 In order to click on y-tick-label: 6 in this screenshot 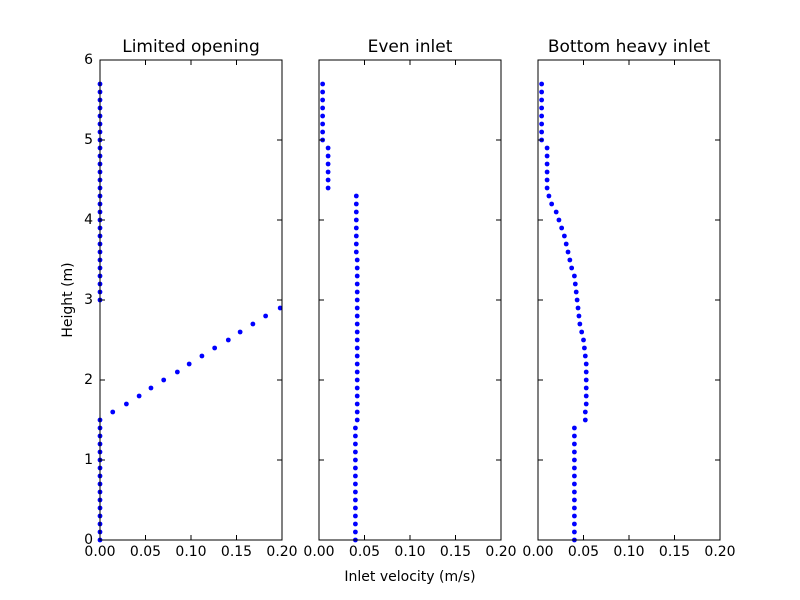, I will do `click(88, 60)`.